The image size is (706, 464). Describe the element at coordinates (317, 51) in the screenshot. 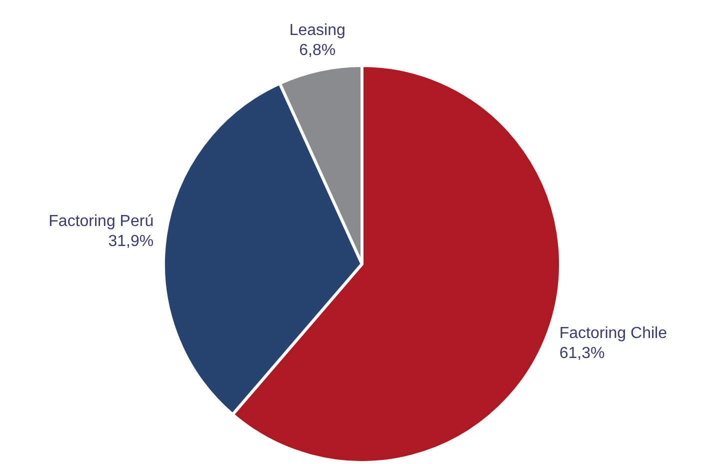

I see `data-label: 6,8%` at that location.